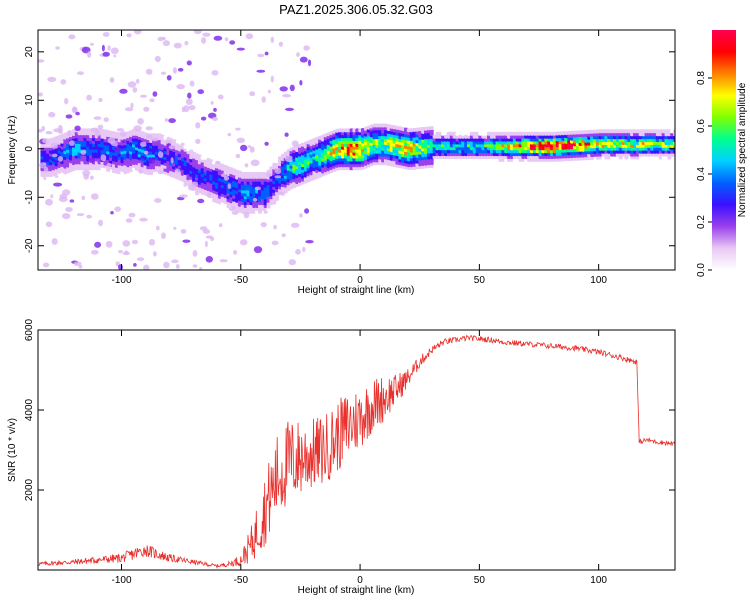  I want to click on snr-x-tick-label: 100, so click(598, 580).